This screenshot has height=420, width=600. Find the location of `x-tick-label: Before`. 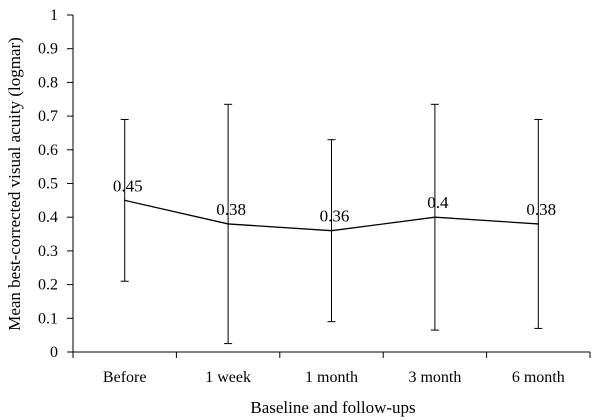

x-tick-label: Before is located at coordinates (125, 377).